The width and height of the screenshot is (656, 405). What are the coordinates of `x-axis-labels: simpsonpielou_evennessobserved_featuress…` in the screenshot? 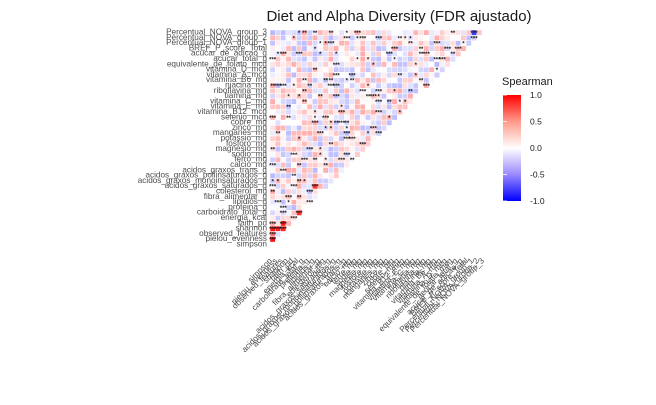 It's located at (358, 305).